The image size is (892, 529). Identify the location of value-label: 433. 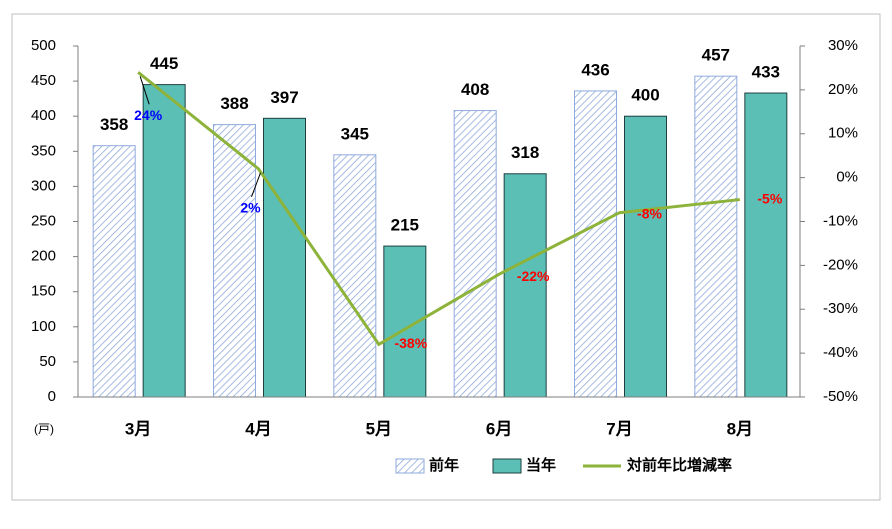
(766, 72).